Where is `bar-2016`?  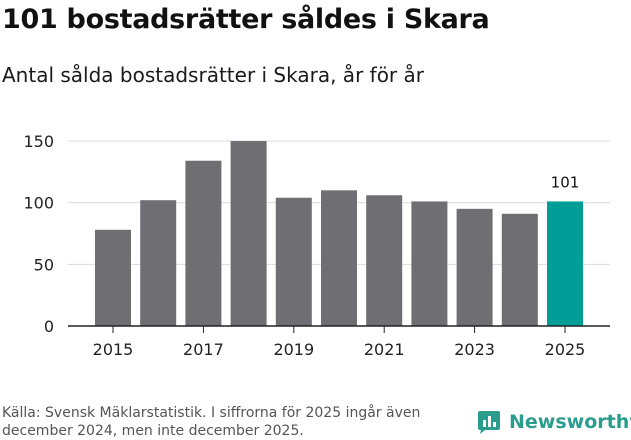
bar-2016 is located at coordinates (158, 263).